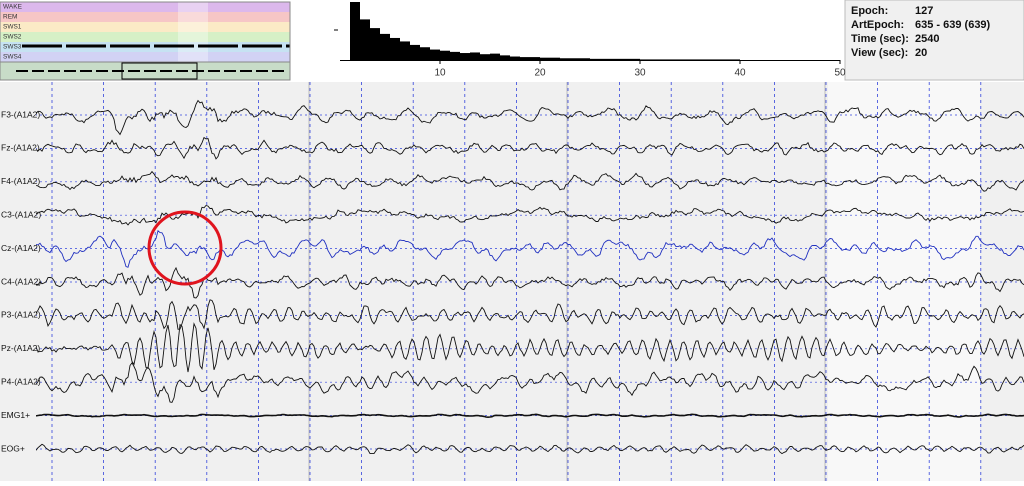 The image size is (1024, 486). What do you see at coordinates (840, 73) in the screenshot?
I see `x-tick-label: 50` at bounding box center [840, 73].